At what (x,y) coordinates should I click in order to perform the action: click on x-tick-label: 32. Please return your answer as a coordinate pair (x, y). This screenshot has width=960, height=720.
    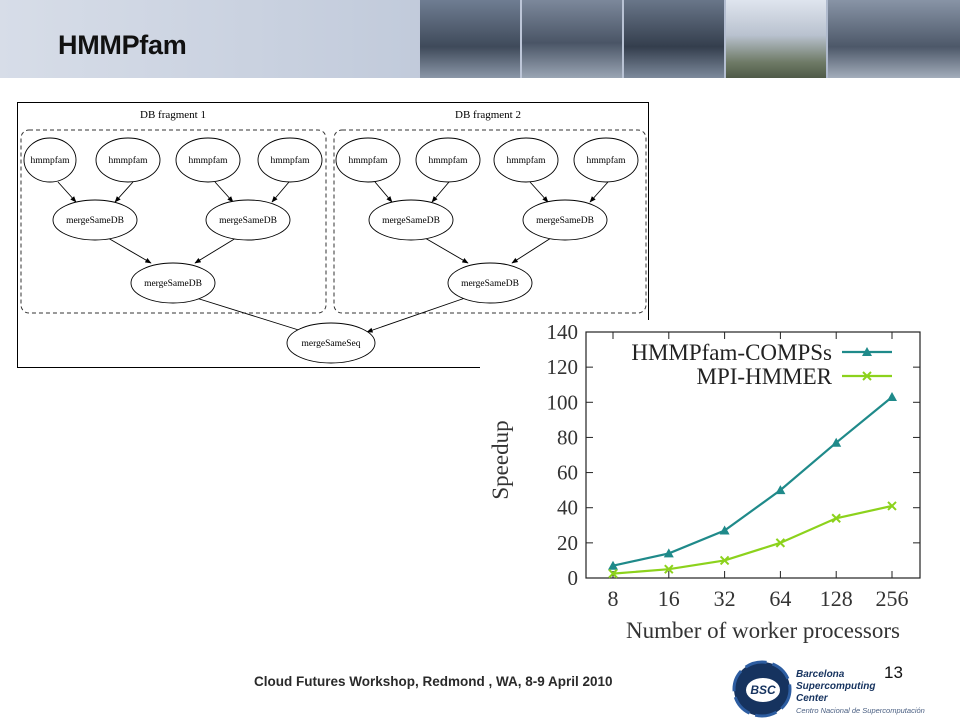
    Looking at the image, I should click on (725, 598).